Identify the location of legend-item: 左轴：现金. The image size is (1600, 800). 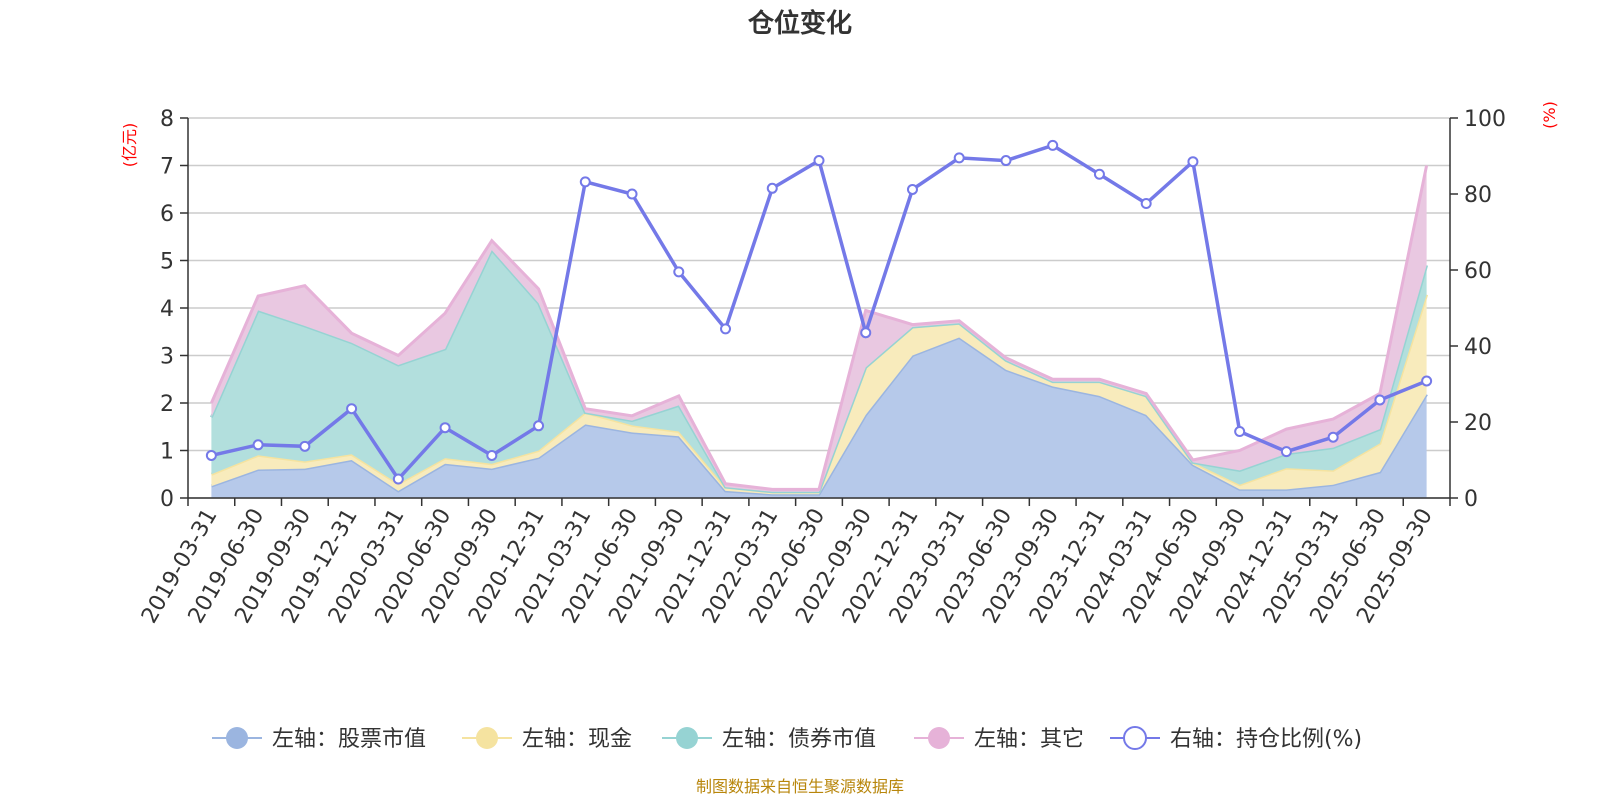
(547, 739).